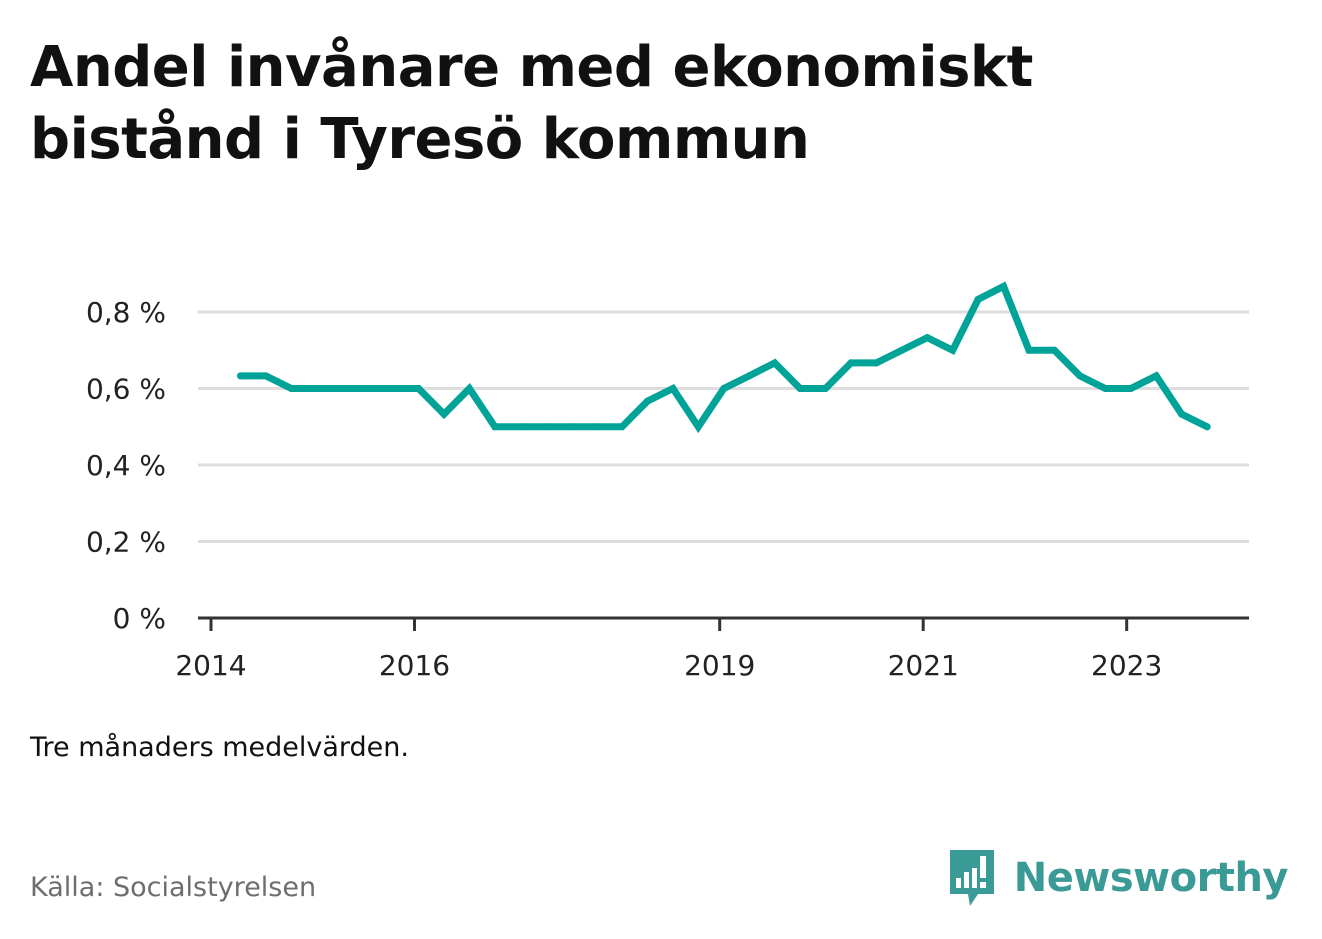 This screenshot has width=1322, height=939. What do you see at coordinates (668, 650) in the screenshot?
I see `x-axis-ticks: 2014 2016 2019 2021 2023` at bounding box center [668, 650].